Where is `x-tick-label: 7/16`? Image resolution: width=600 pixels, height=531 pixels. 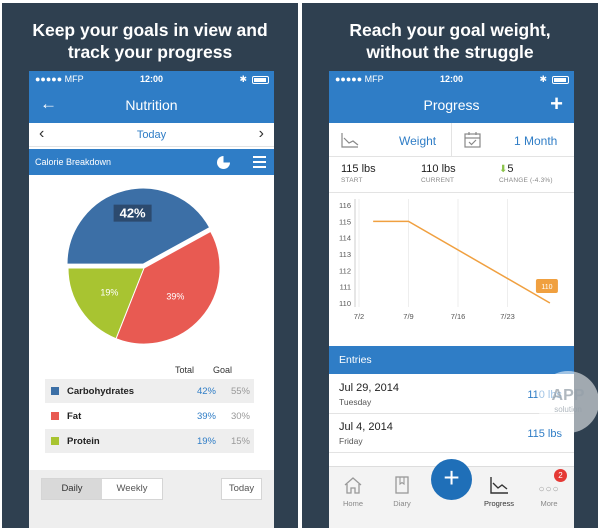 x-tick-label: 7/16 is located at coordinates (458, 316).